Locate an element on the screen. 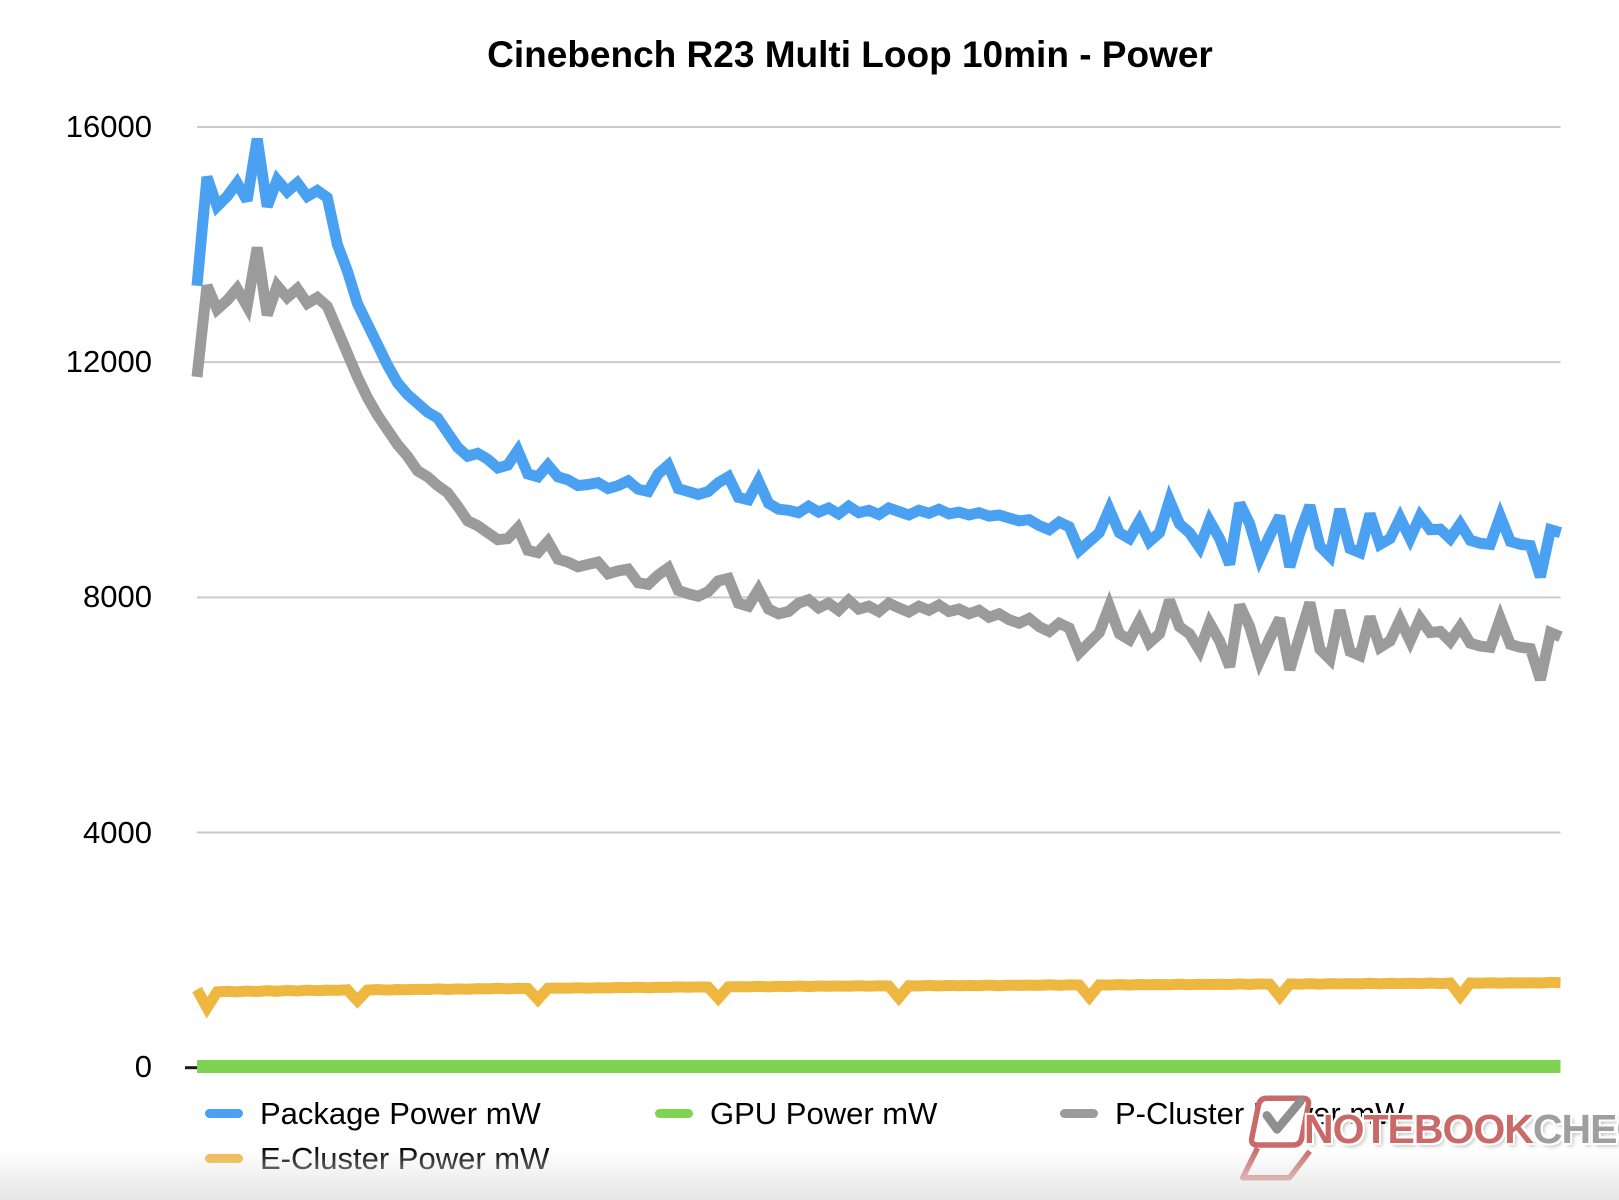 The height and width of the screenshot is (1200, 1619). legend-item-gpu-power: GPU Power mW is located at coordinates (796, 1114).